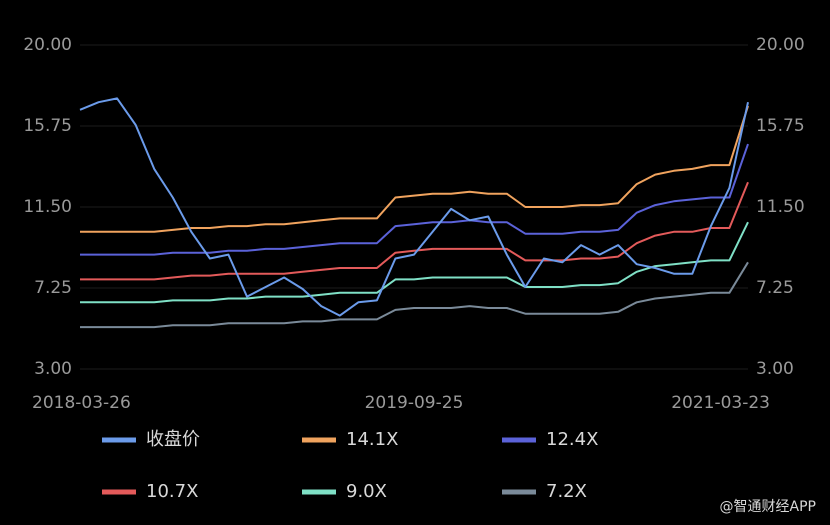 The image size is (830, 525). What do you see at coordinates (366, 491) in the screenshot?
I see `legend-label: 9.0X` at bounding box center [366, 491].